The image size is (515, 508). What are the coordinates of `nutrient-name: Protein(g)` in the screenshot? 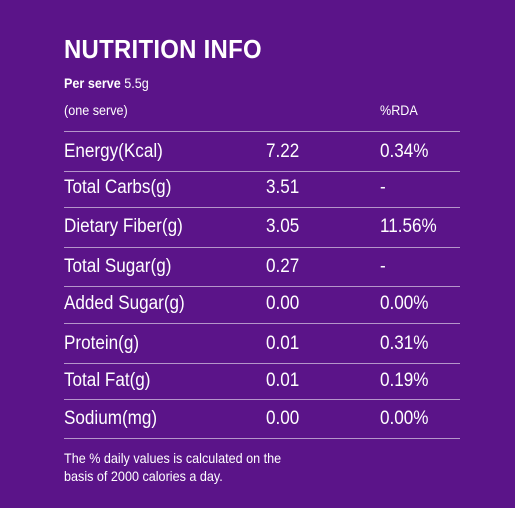 It's located at (102, 343).